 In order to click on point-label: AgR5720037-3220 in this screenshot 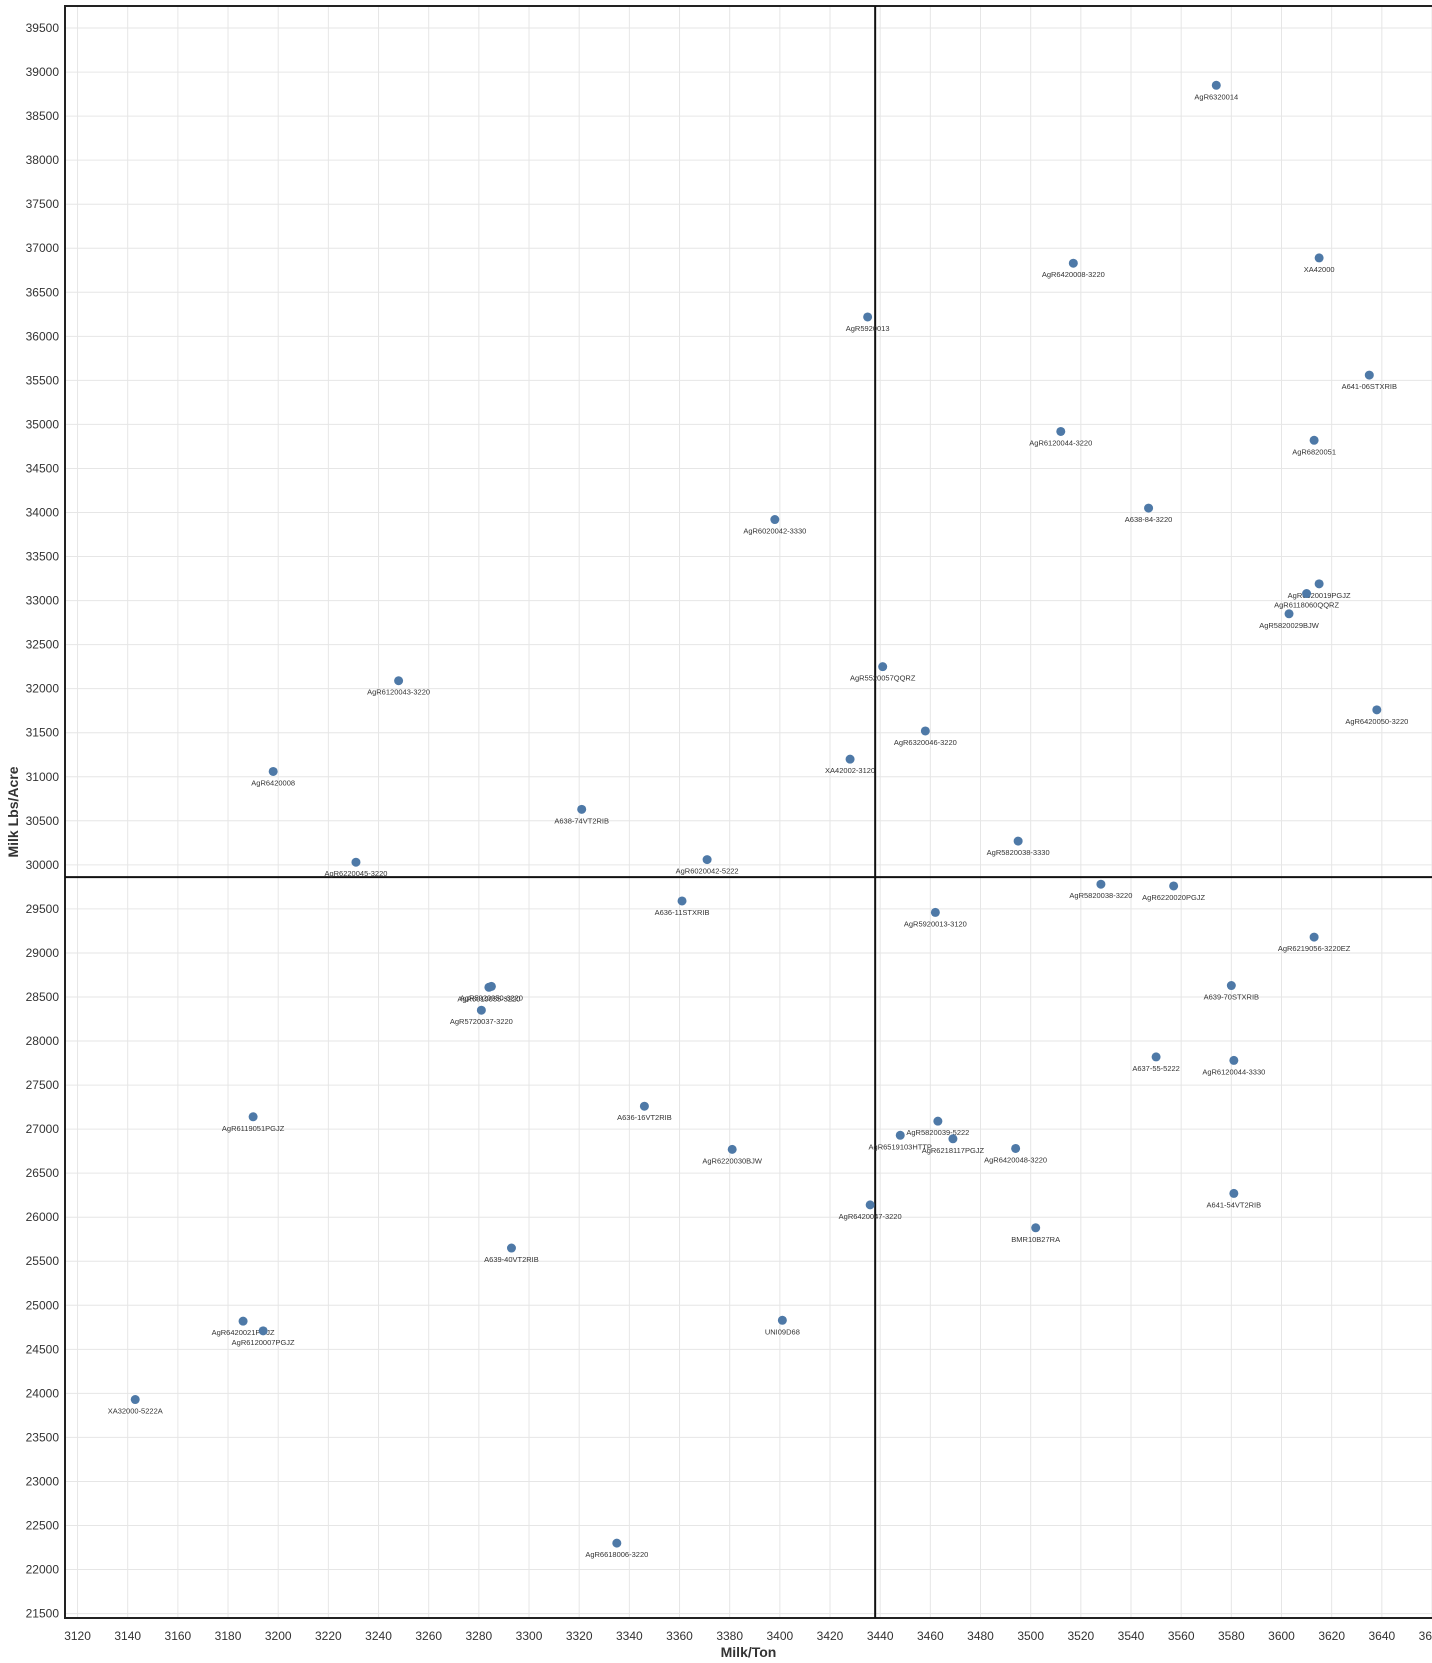, I will do `click(481, 1021)`.